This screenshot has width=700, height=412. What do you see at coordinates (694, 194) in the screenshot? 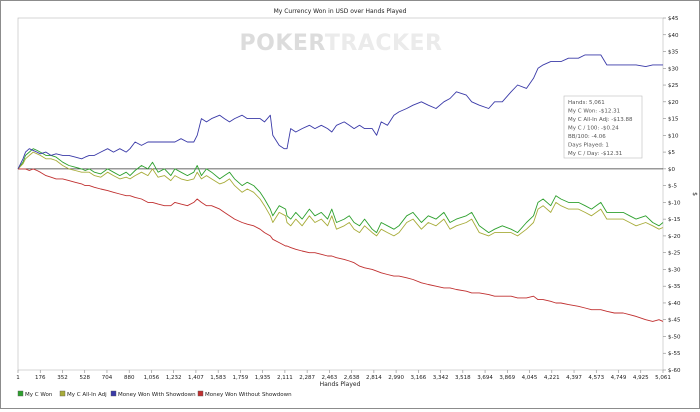
I see `y-axis-title: $` at bounding box center [694, 194].